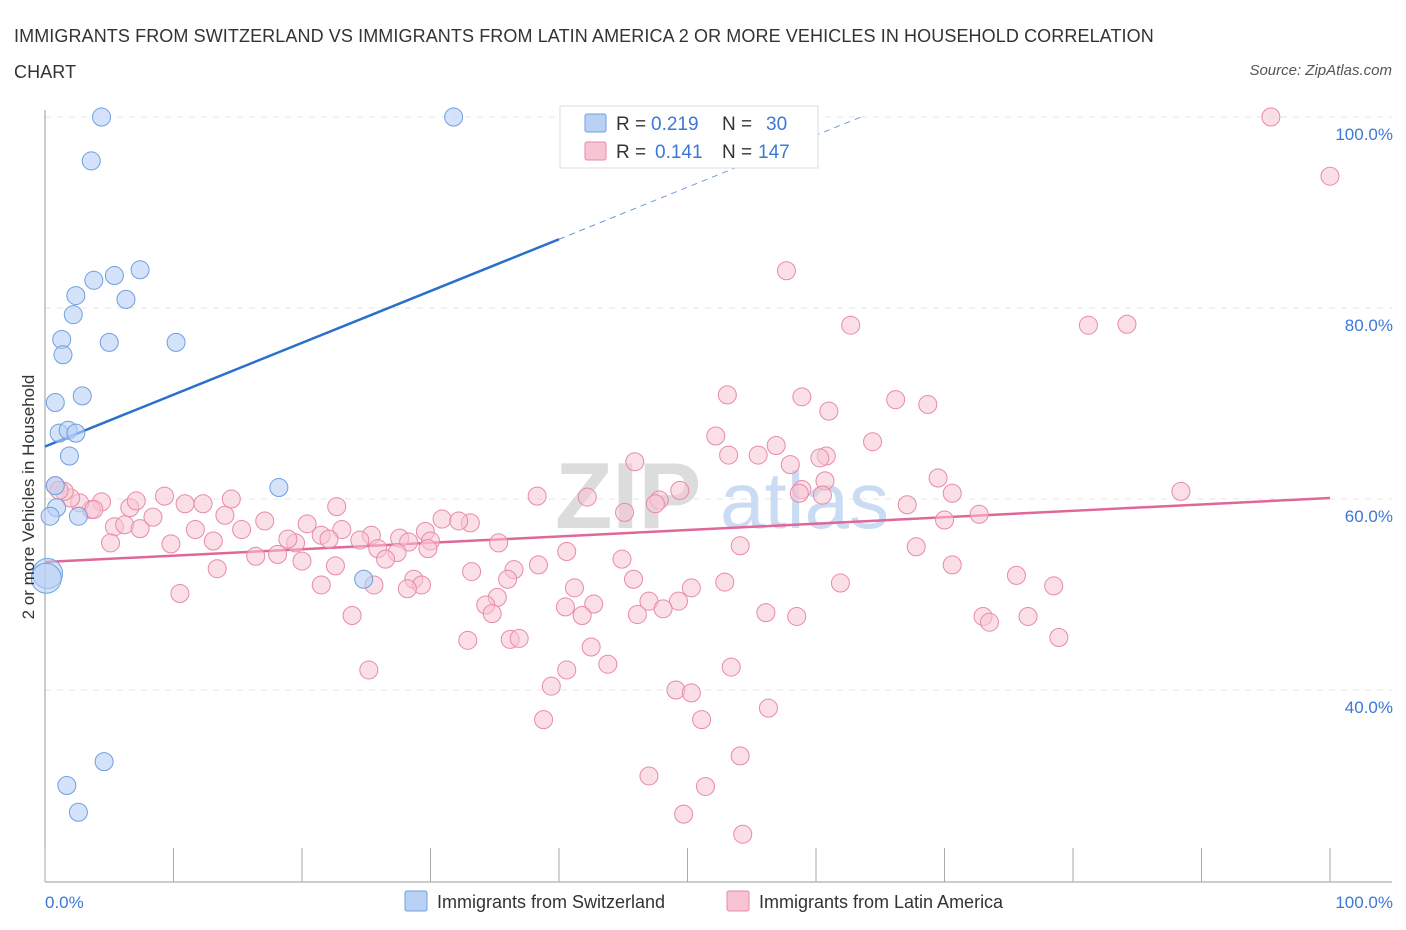 This screenshot has width=1406, height=930. Describe the element at coordinates (687, 865) in the screenshot. I see `x-ticks` at that location.